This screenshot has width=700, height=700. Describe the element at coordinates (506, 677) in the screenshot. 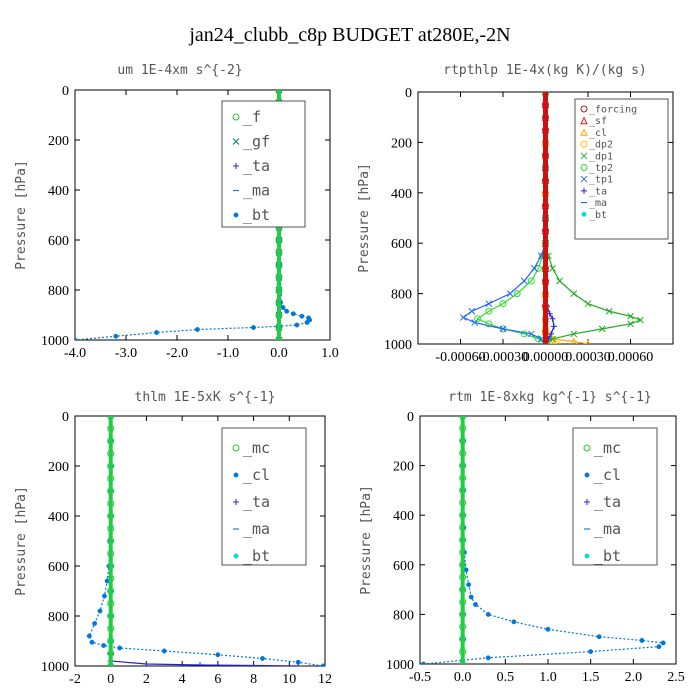

I see `x-tick-label: 0.5` at that location.